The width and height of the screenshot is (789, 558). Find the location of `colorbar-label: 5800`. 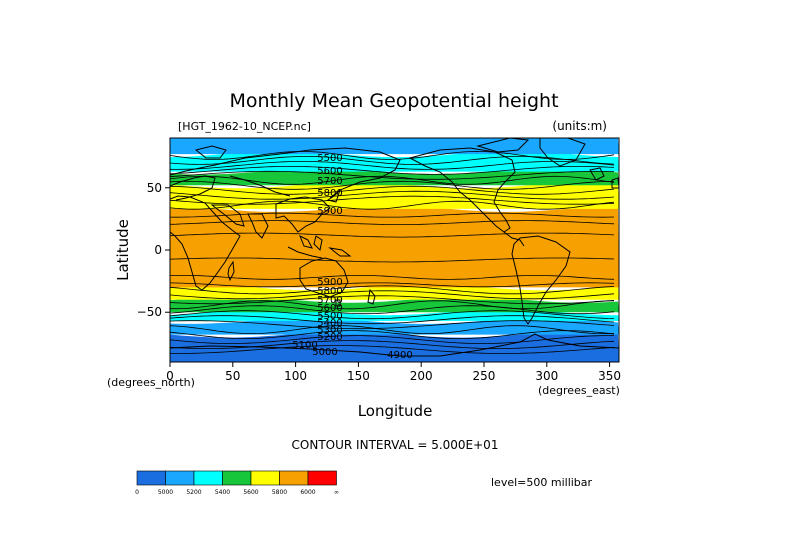

colorbar-label: 5800 is located at coordinates (279, 492).